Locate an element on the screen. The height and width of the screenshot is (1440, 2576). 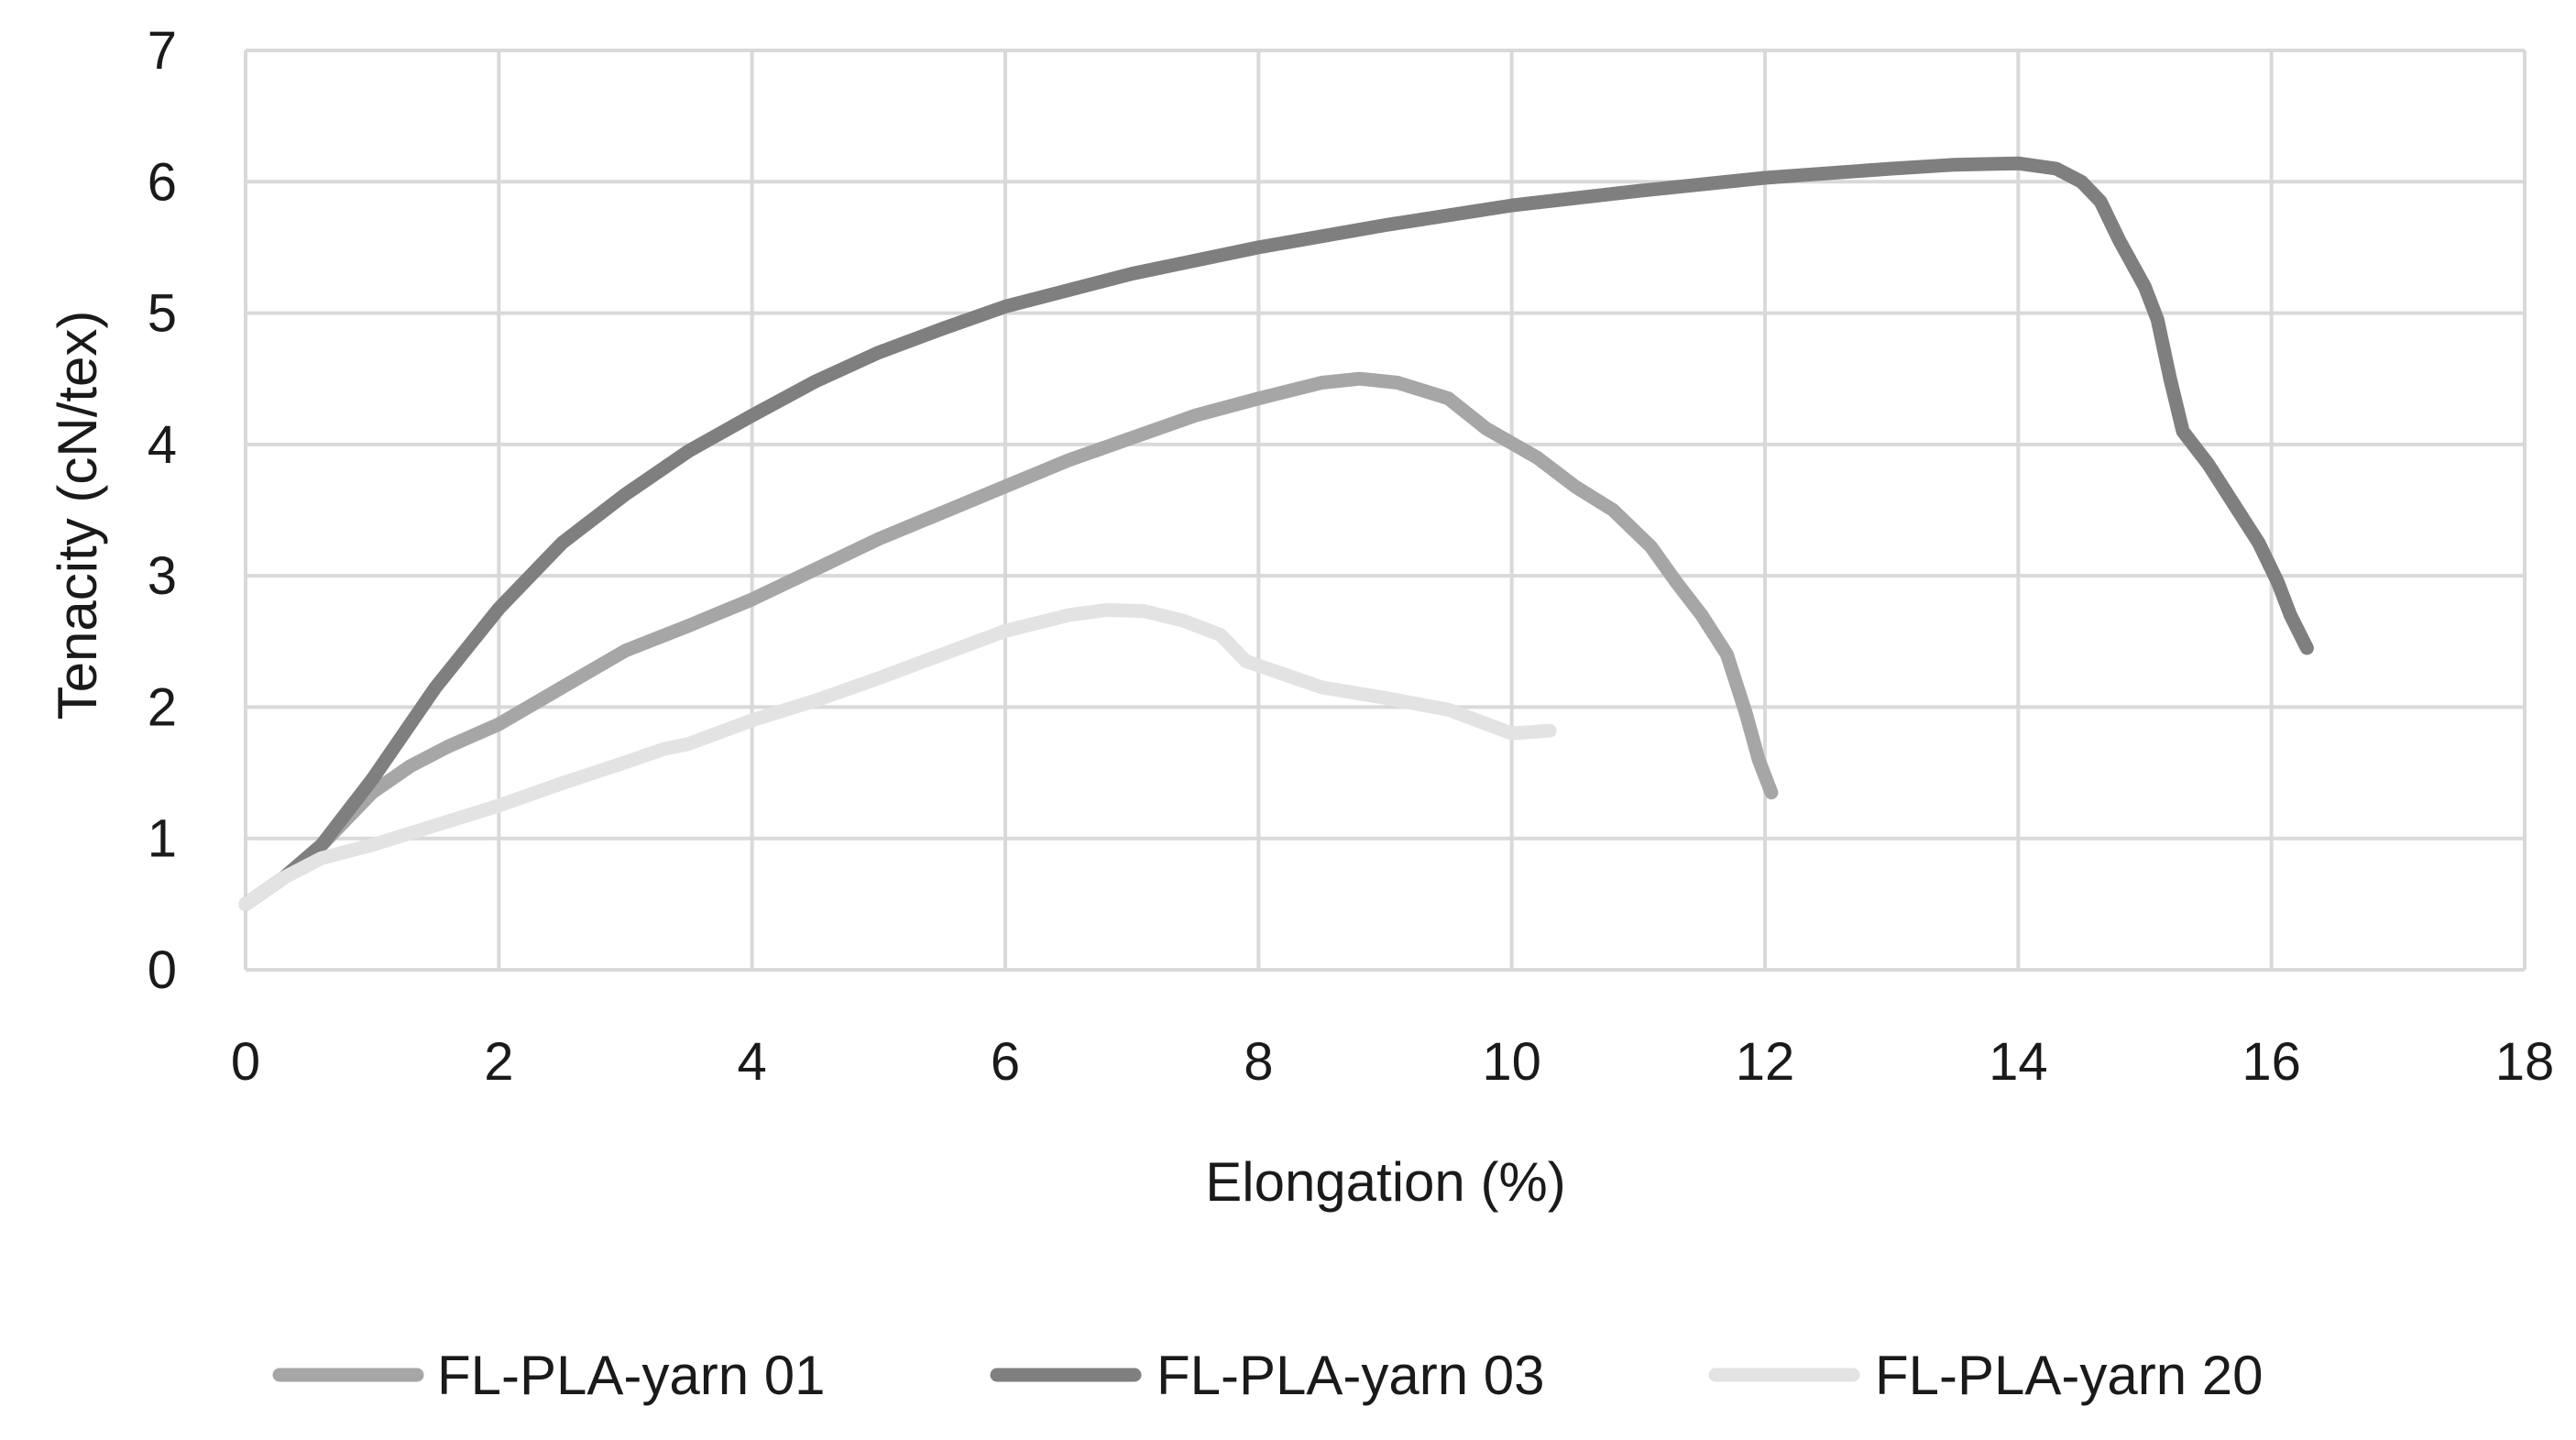
x-tick-label: 12 is located at coordinates (1765, 1062).